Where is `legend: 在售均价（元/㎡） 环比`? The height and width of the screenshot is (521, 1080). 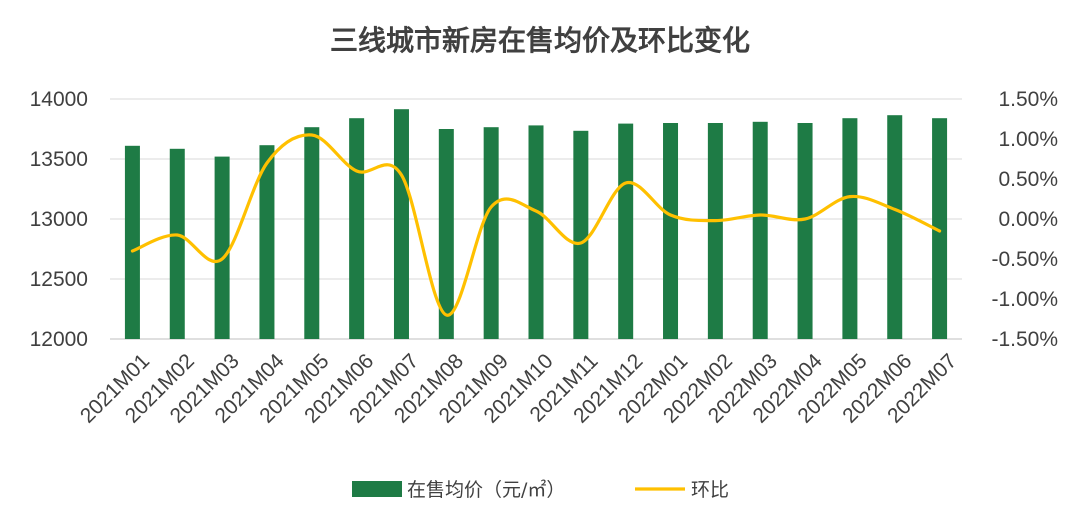 legend: 在售均价（元/㎡） 环比 is located at coordinates (540, 489).